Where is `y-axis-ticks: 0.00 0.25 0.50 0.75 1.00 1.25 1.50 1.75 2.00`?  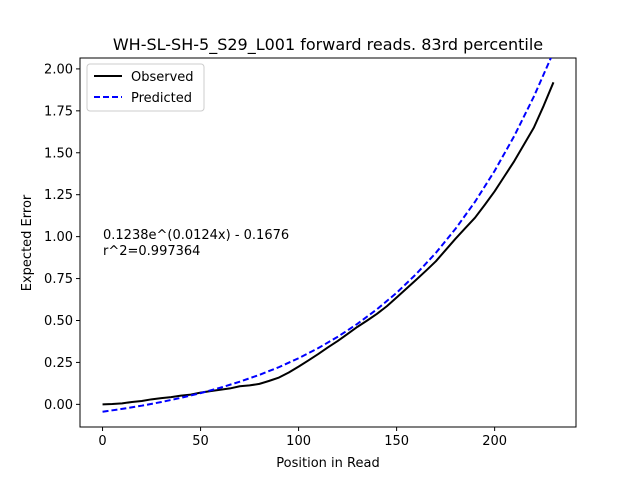 y-axis-ticks: 0.00 0.25 0.50 0.75 1.00 1.25 1.50 1.75 2.00 is located at coordinates (62, 237).